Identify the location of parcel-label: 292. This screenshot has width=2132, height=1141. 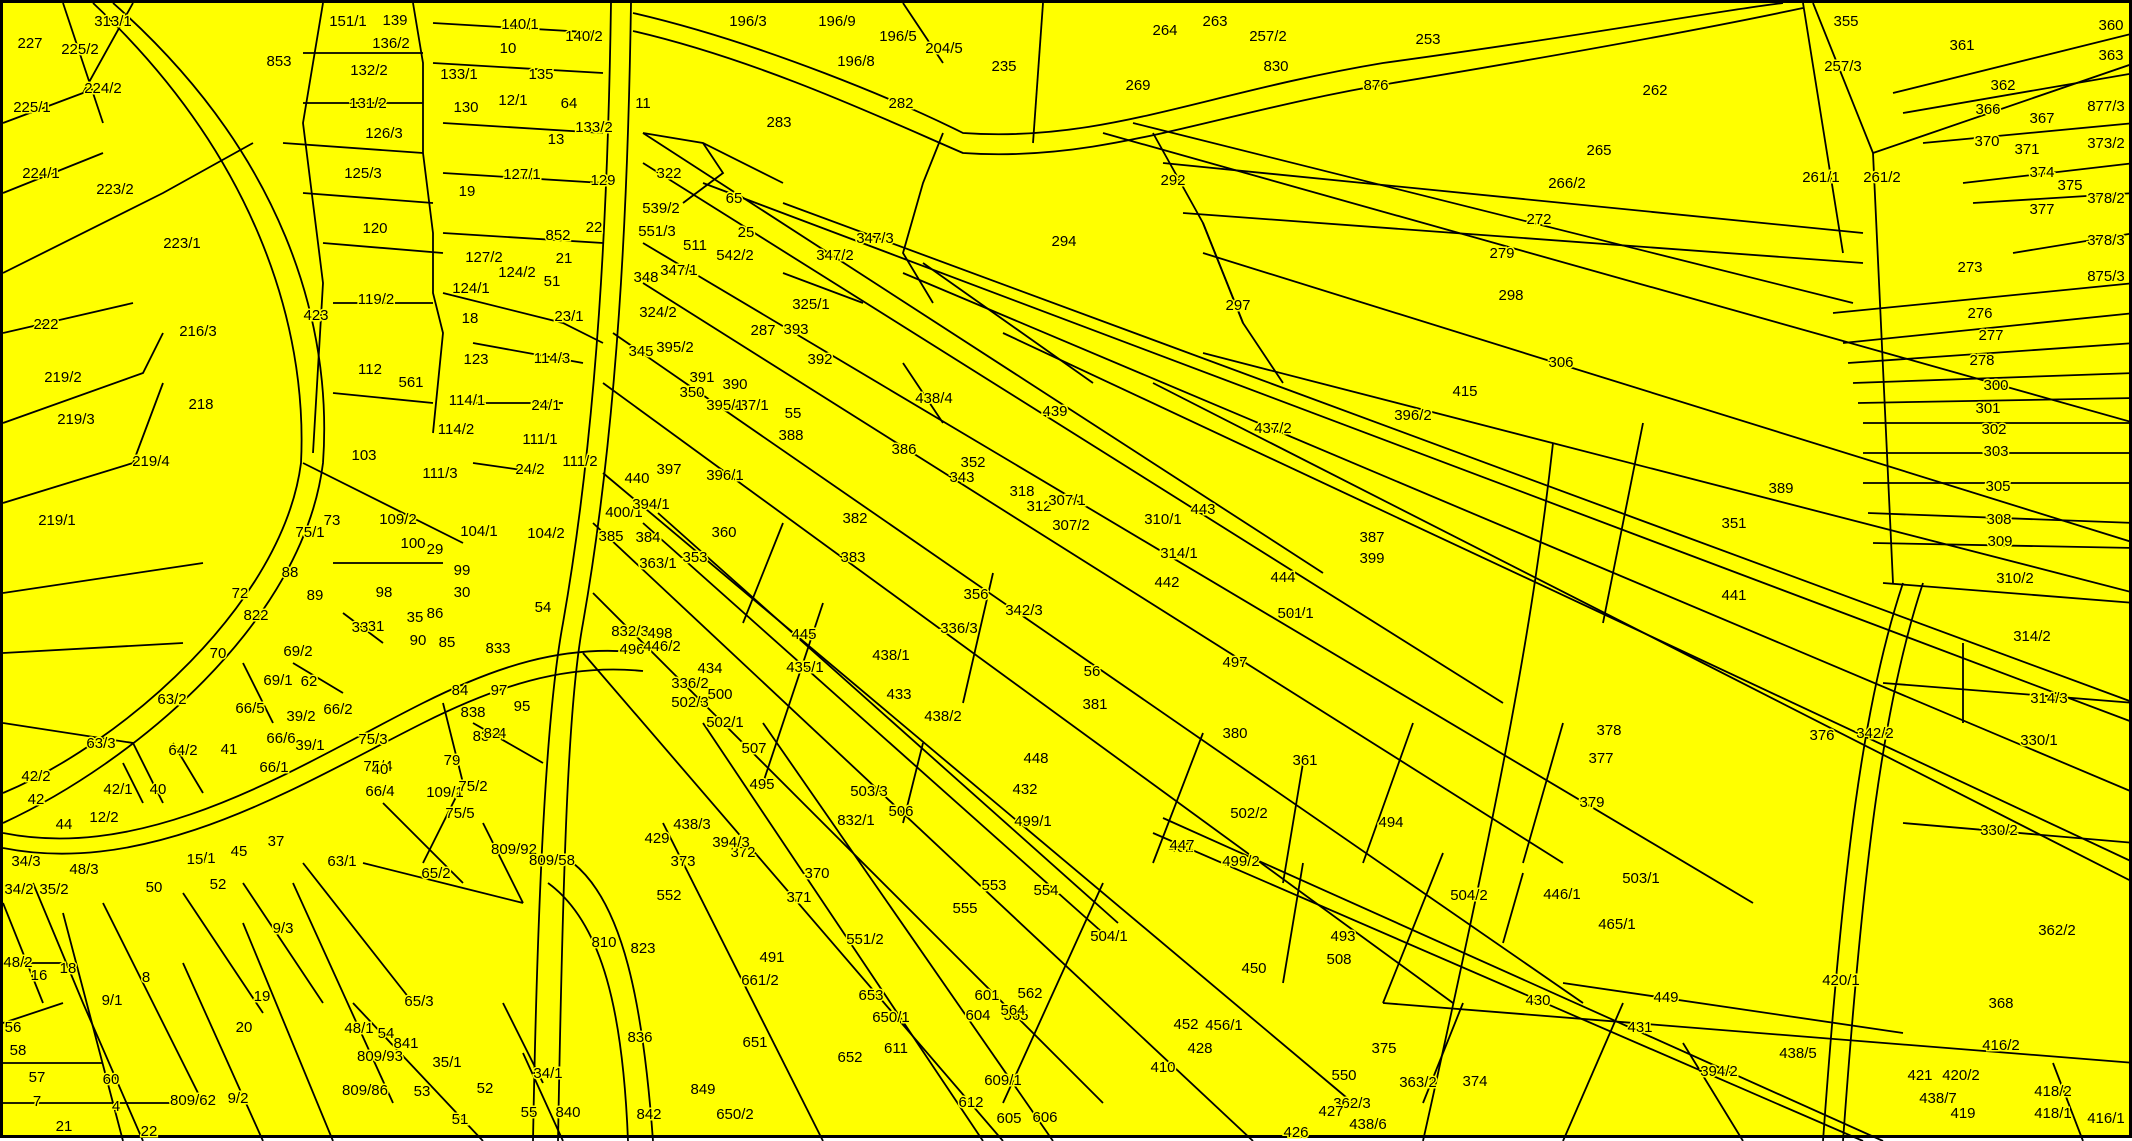
(1173, 180).